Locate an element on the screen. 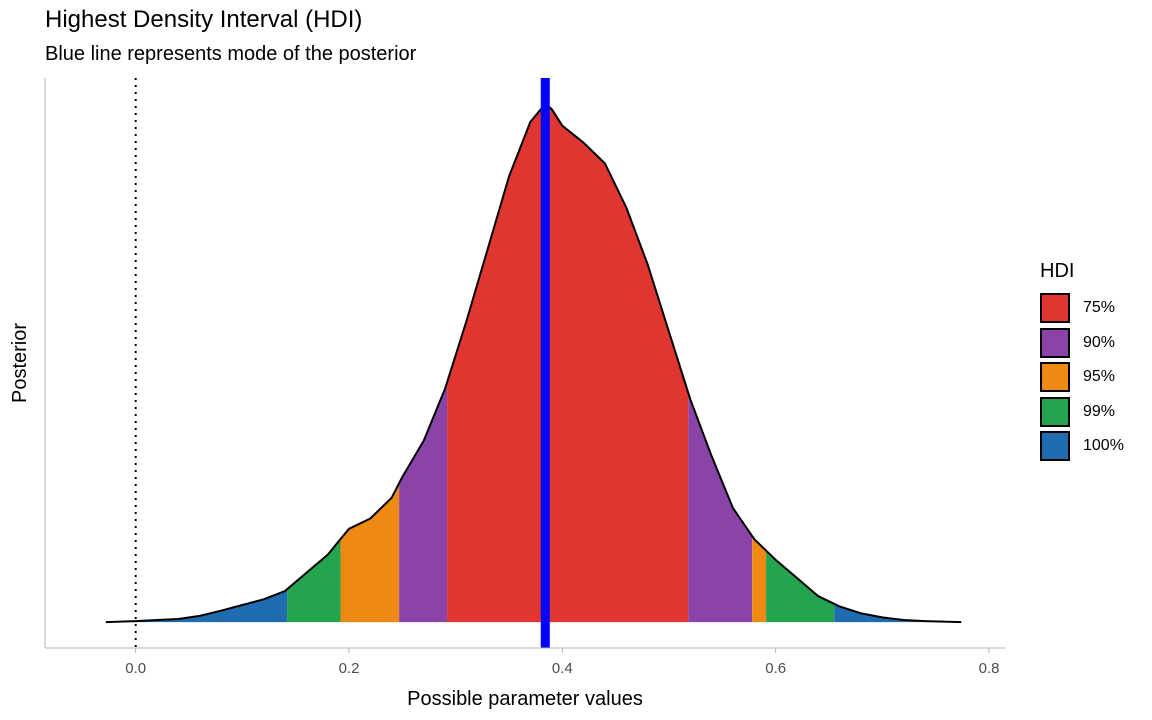  x-tick-label-2: 0.4 is located at coordinates (562, 668).